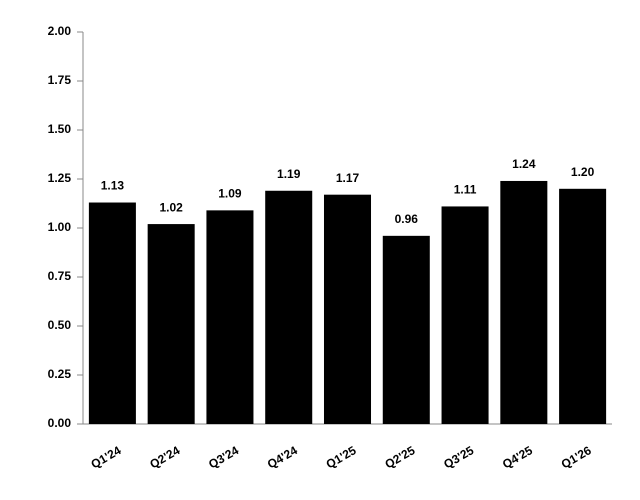  What do you see at coordinates (524, 164) in the screenshot?
I see `value-label: 1.24` at bounding box center [524, 164].